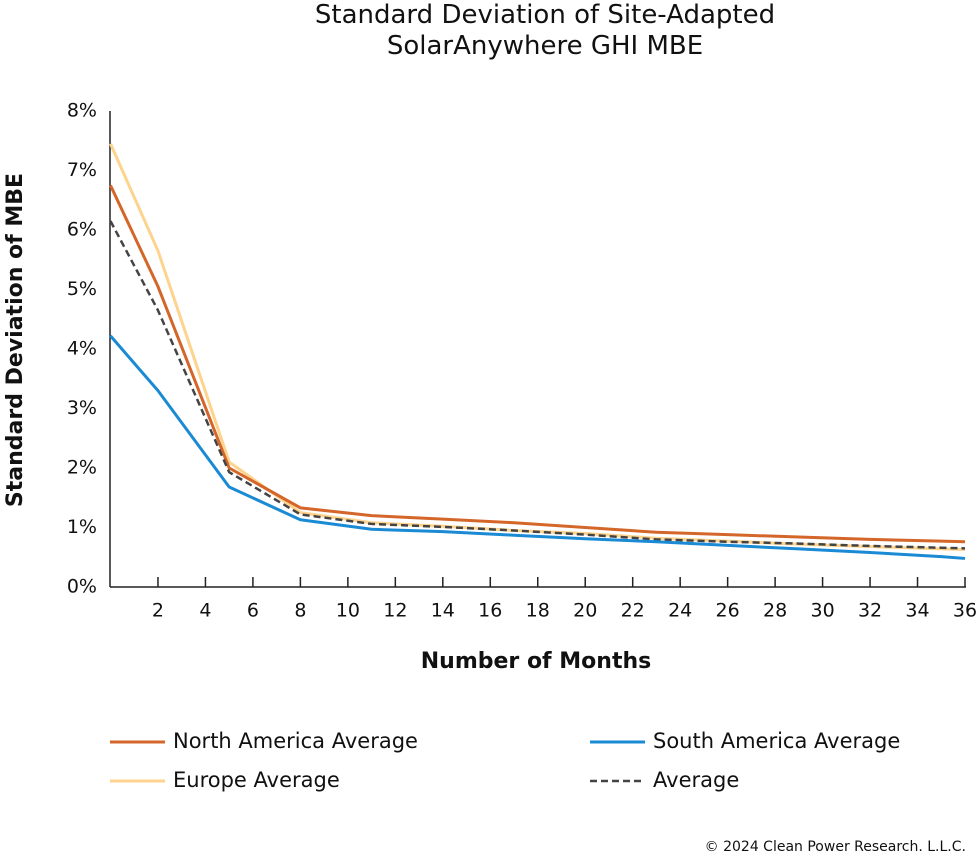 This screenshot has height=855, width=980. What do you see at coordinates (256, 780) in the screenshot?
I see `legend-label: Europe Average` at bounding box center [256, 780].